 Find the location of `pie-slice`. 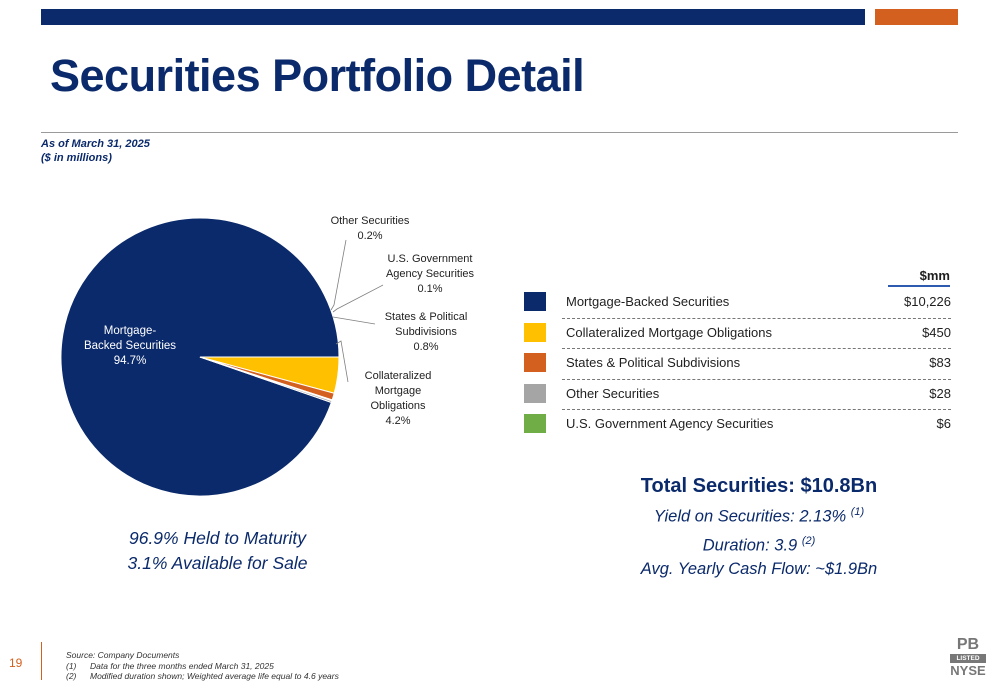

pie-slice is located at coordinates (266, 380).